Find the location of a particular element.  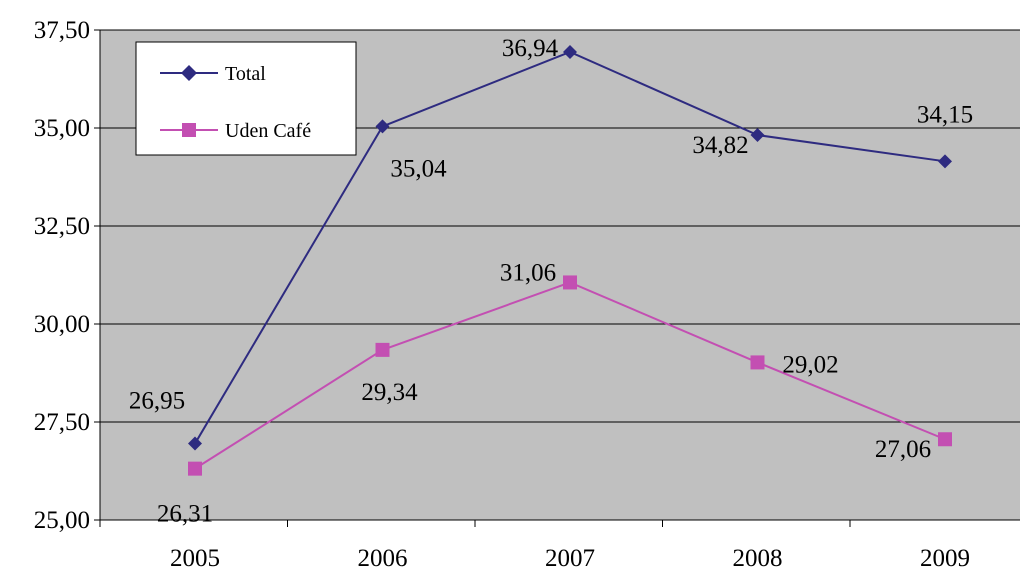

y-axis-ticks: 25,00 27,50 30,00 32,50 35,00 37,50 is located at coordinates (67, 275).